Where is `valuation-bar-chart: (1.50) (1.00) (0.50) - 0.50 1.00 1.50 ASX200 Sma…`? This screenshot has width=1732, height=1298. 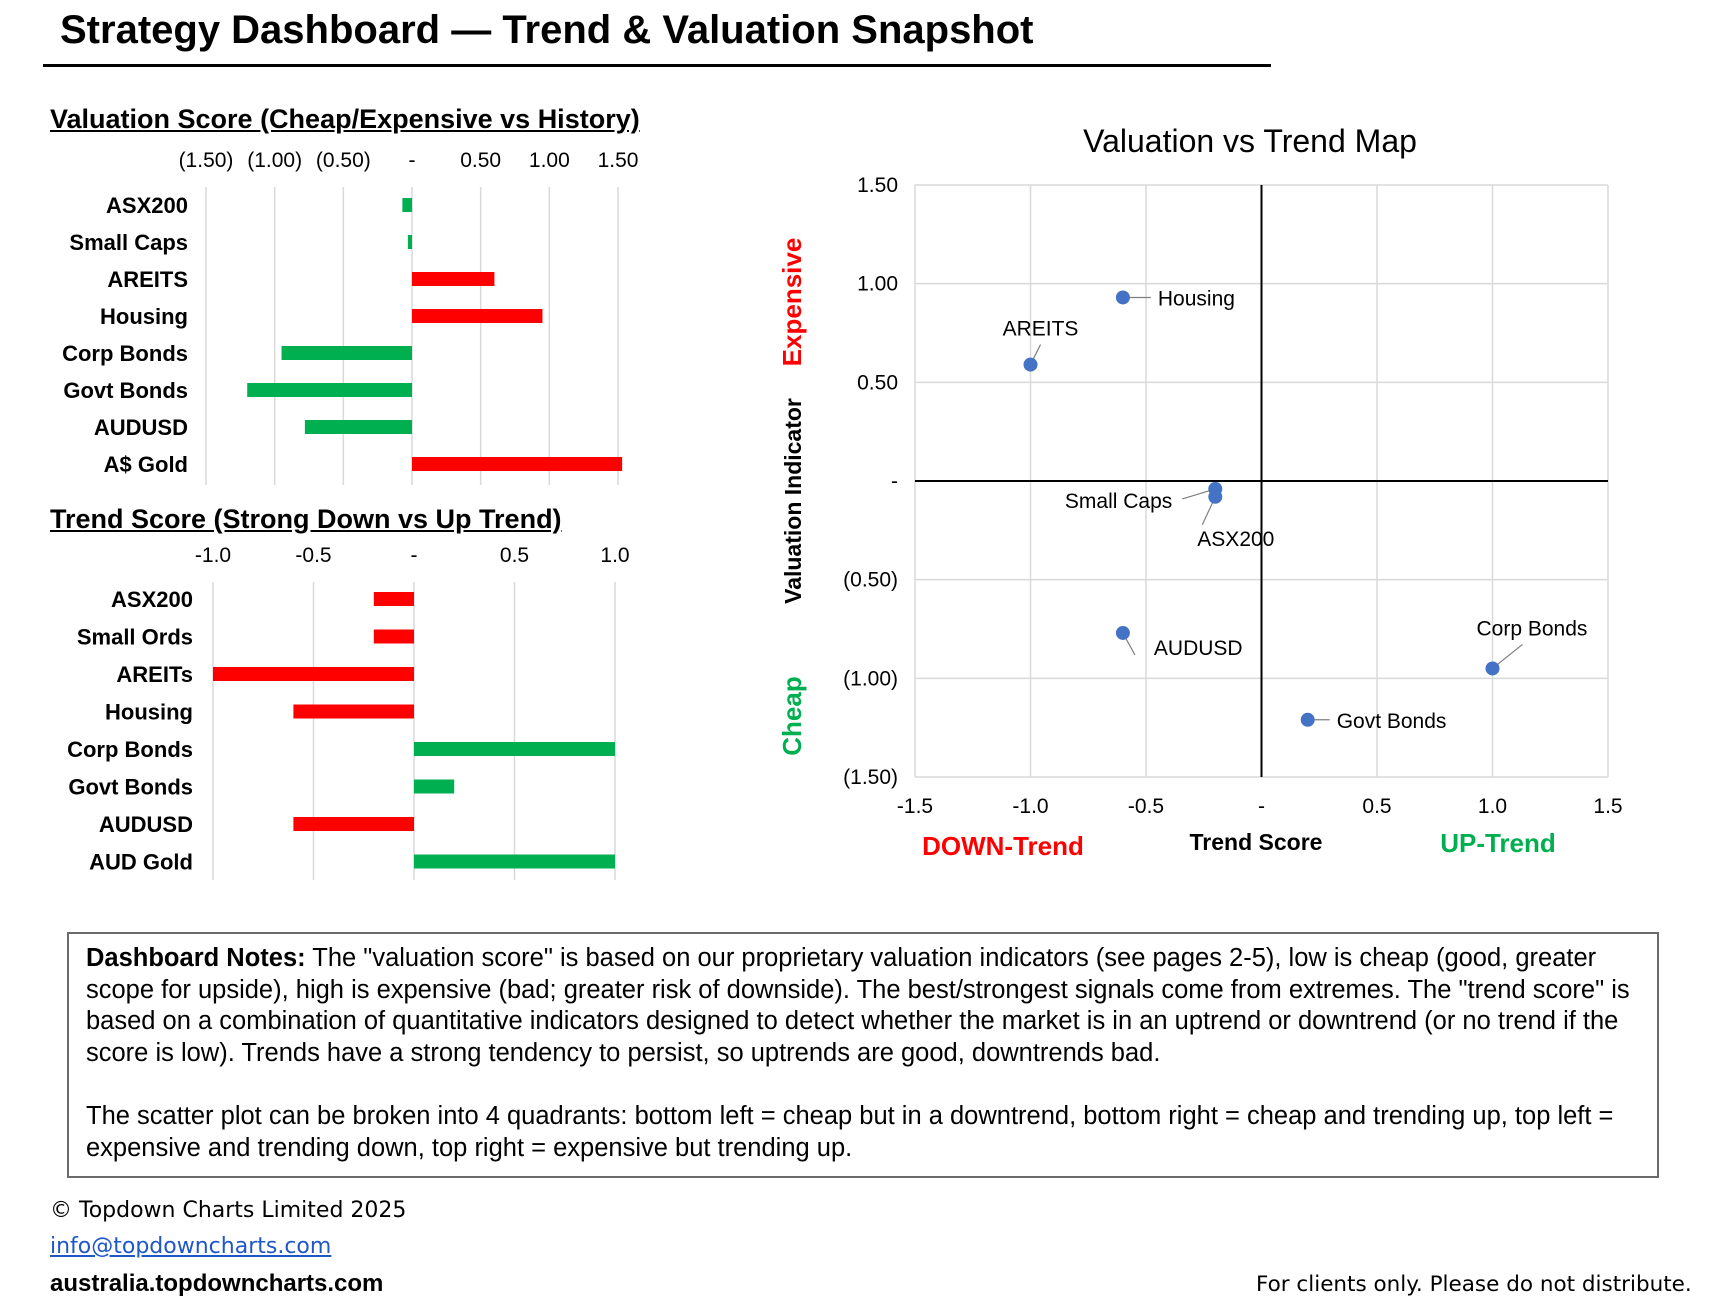
valuation-bar-chart: (1.50) (1.00) (0.50) - 0.50 1.00 1.50 ASX200 Sma… is located at coordinates (350, 317).